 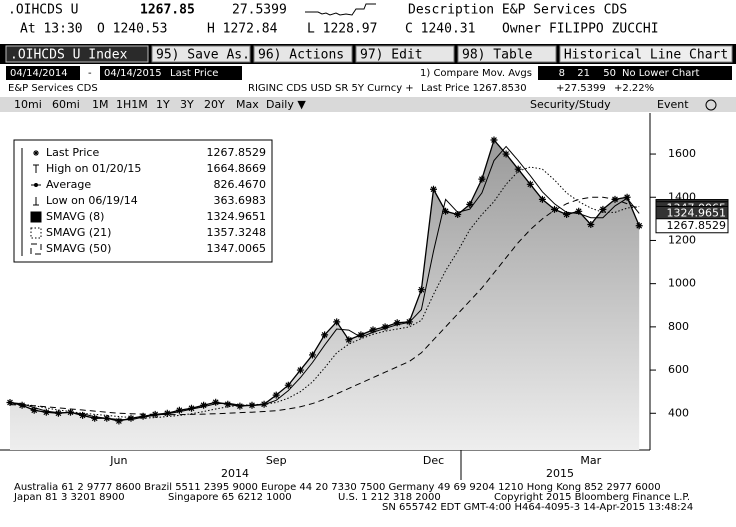 I want to click on legend-label: High on 01/20/15, so click(x=93, y=168).